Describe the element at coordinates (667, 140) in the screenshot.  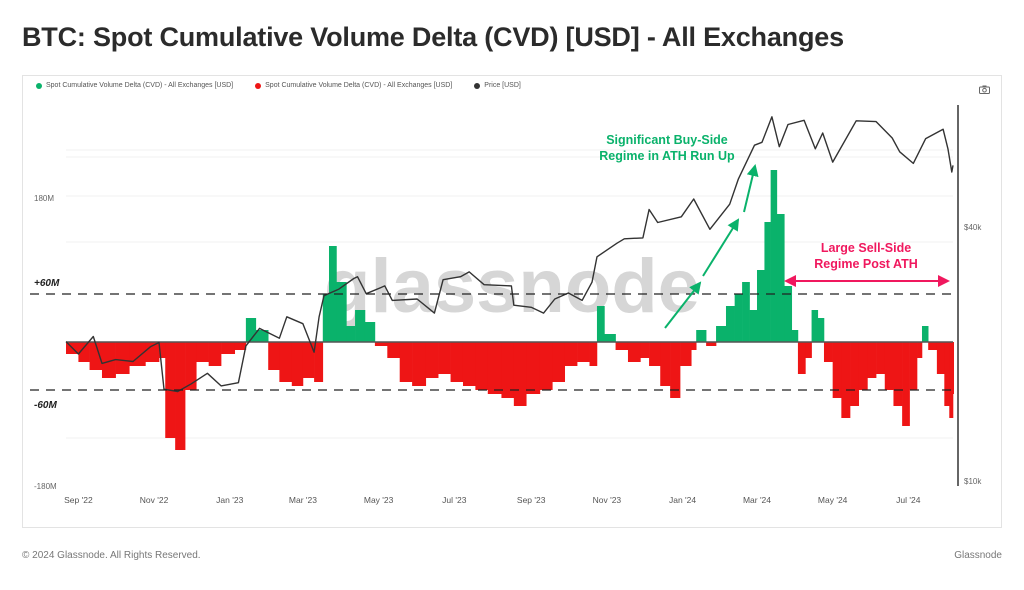
I see `annotation-buy-side: Significant Buy-Side` at that location.